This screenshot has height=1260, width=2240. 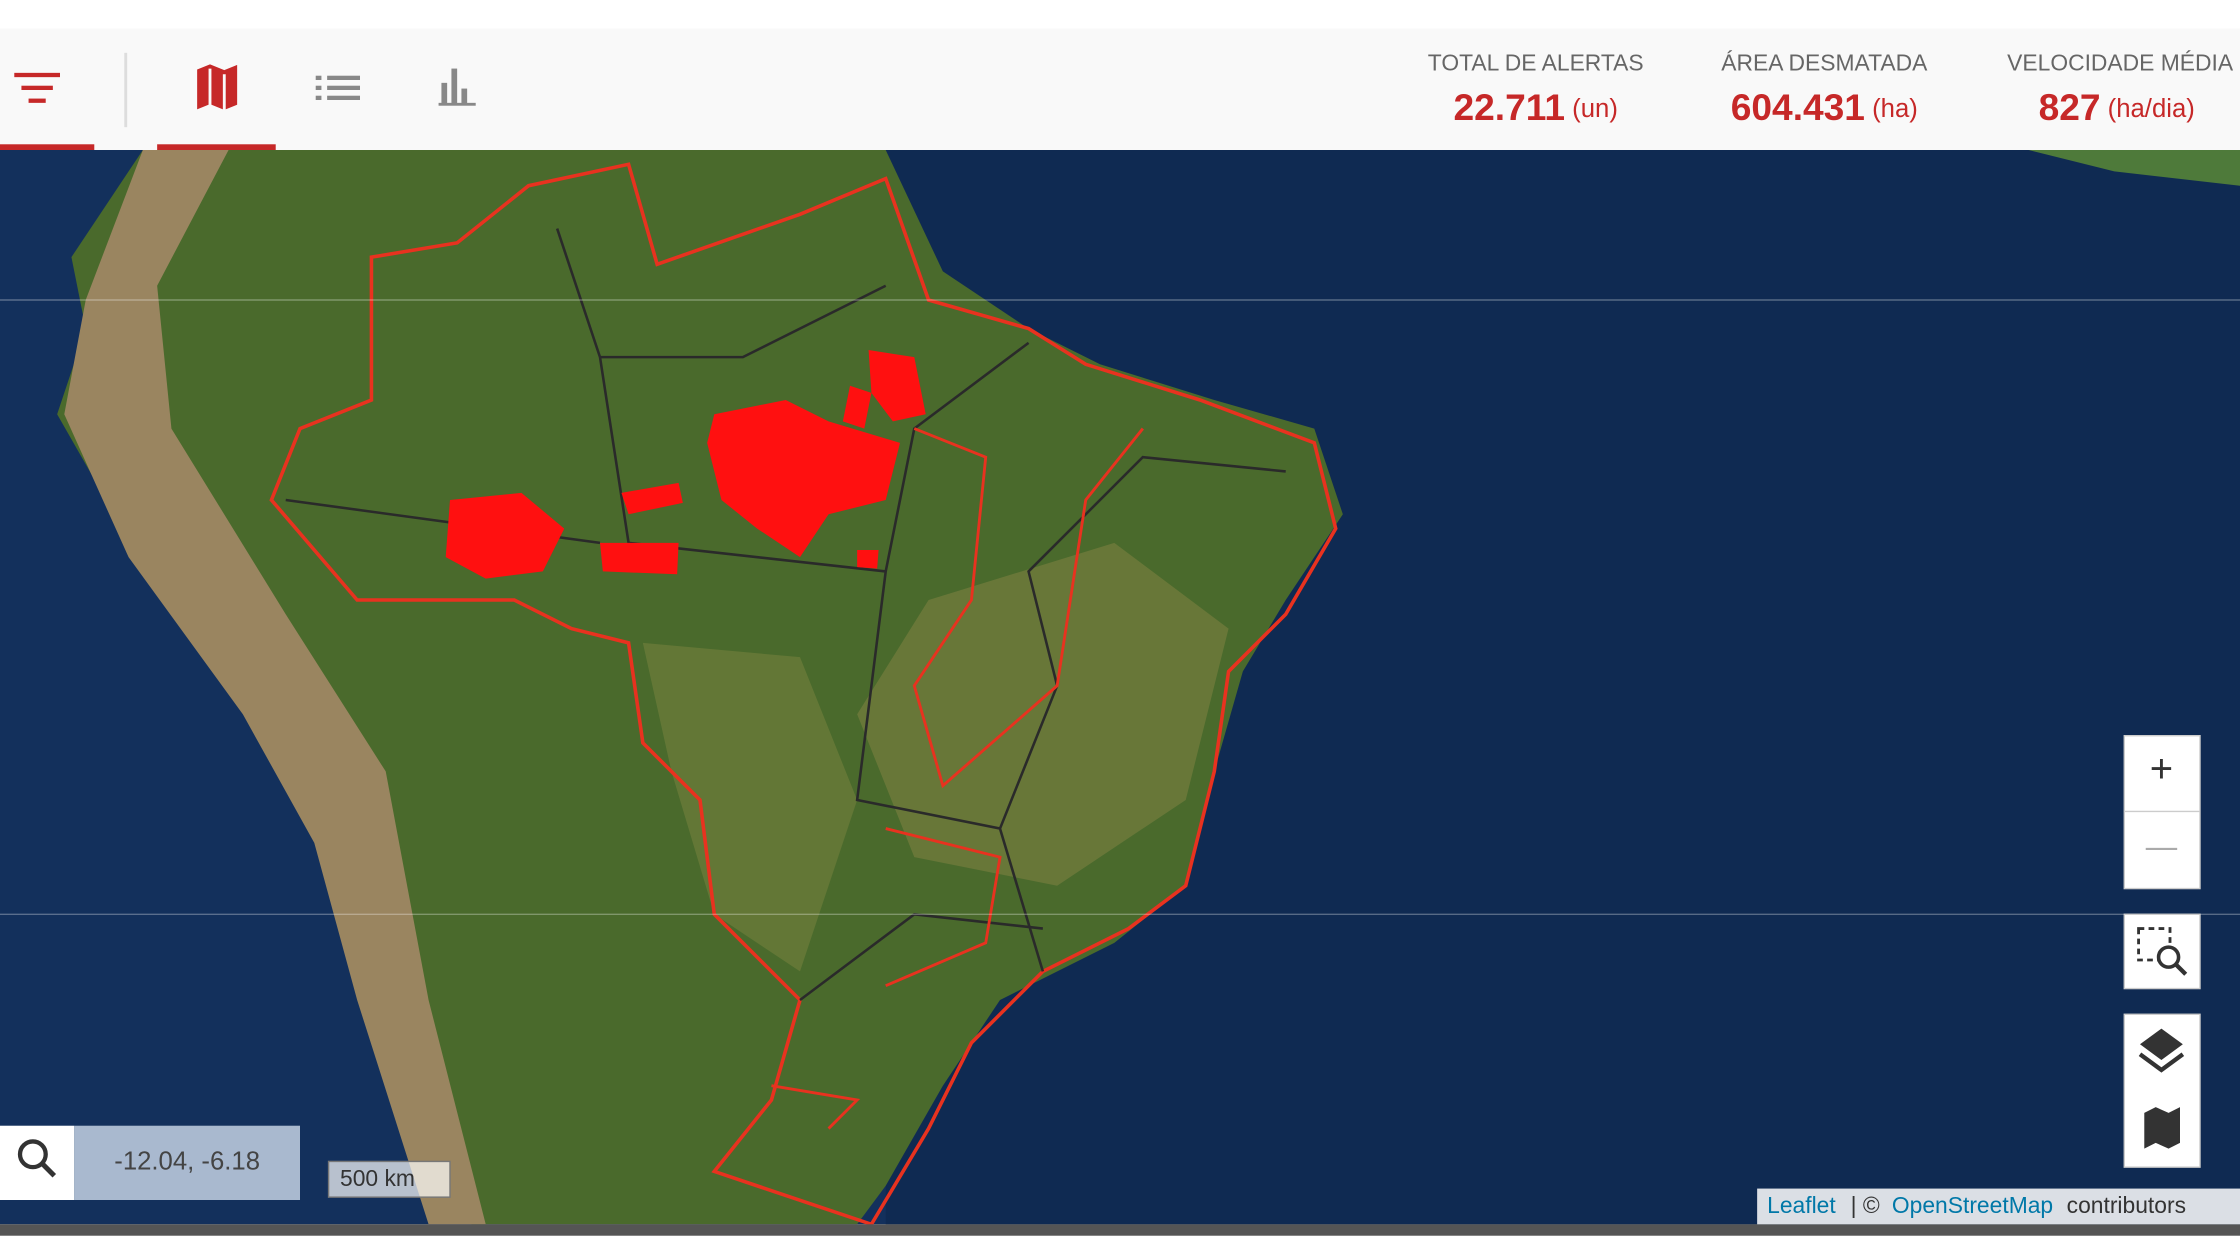 I want to click on layers-control, so click(x=2162, y=1090).